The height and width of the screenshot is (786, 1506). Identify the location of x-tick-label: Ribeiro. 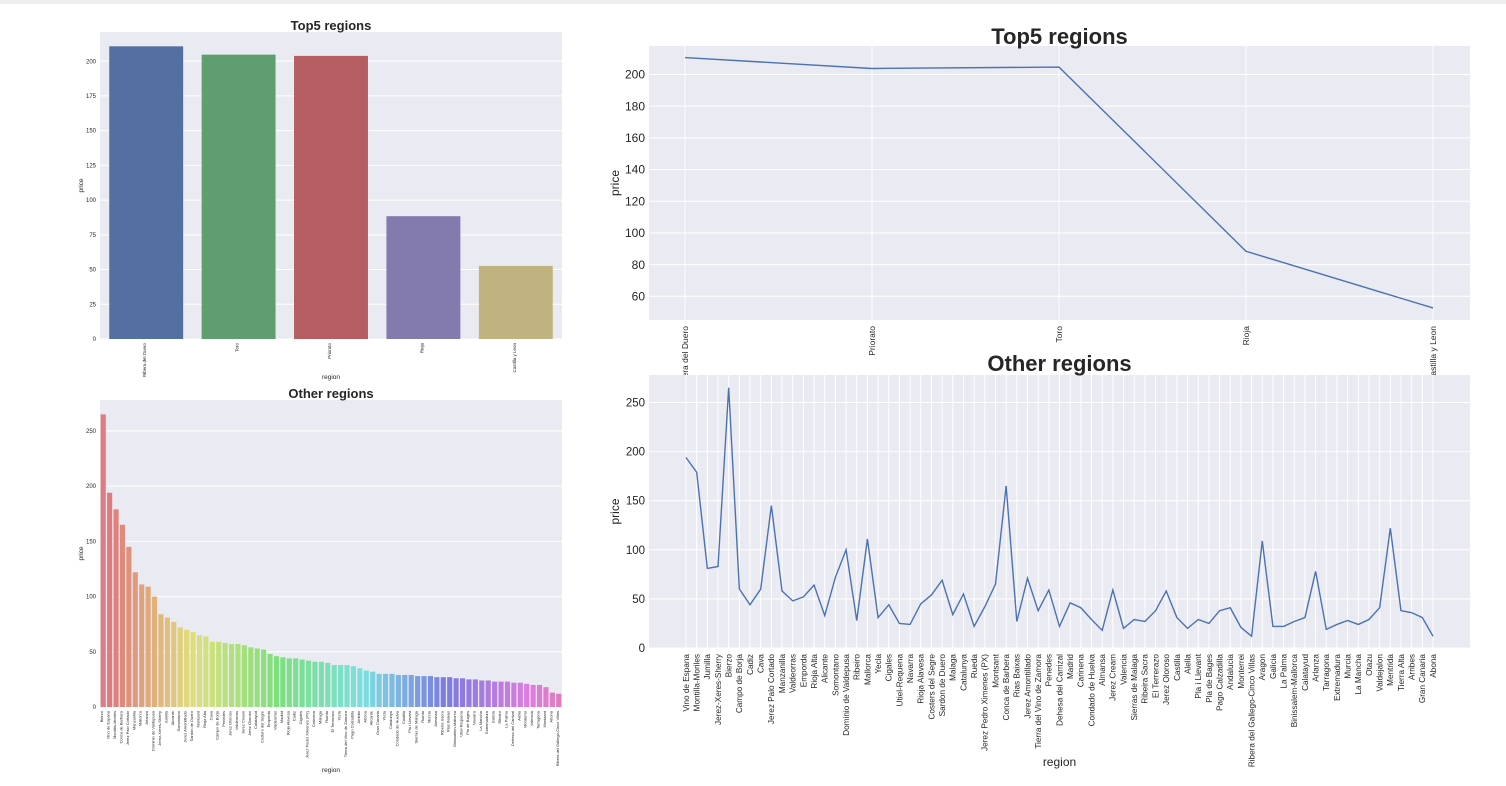
(499, 716).